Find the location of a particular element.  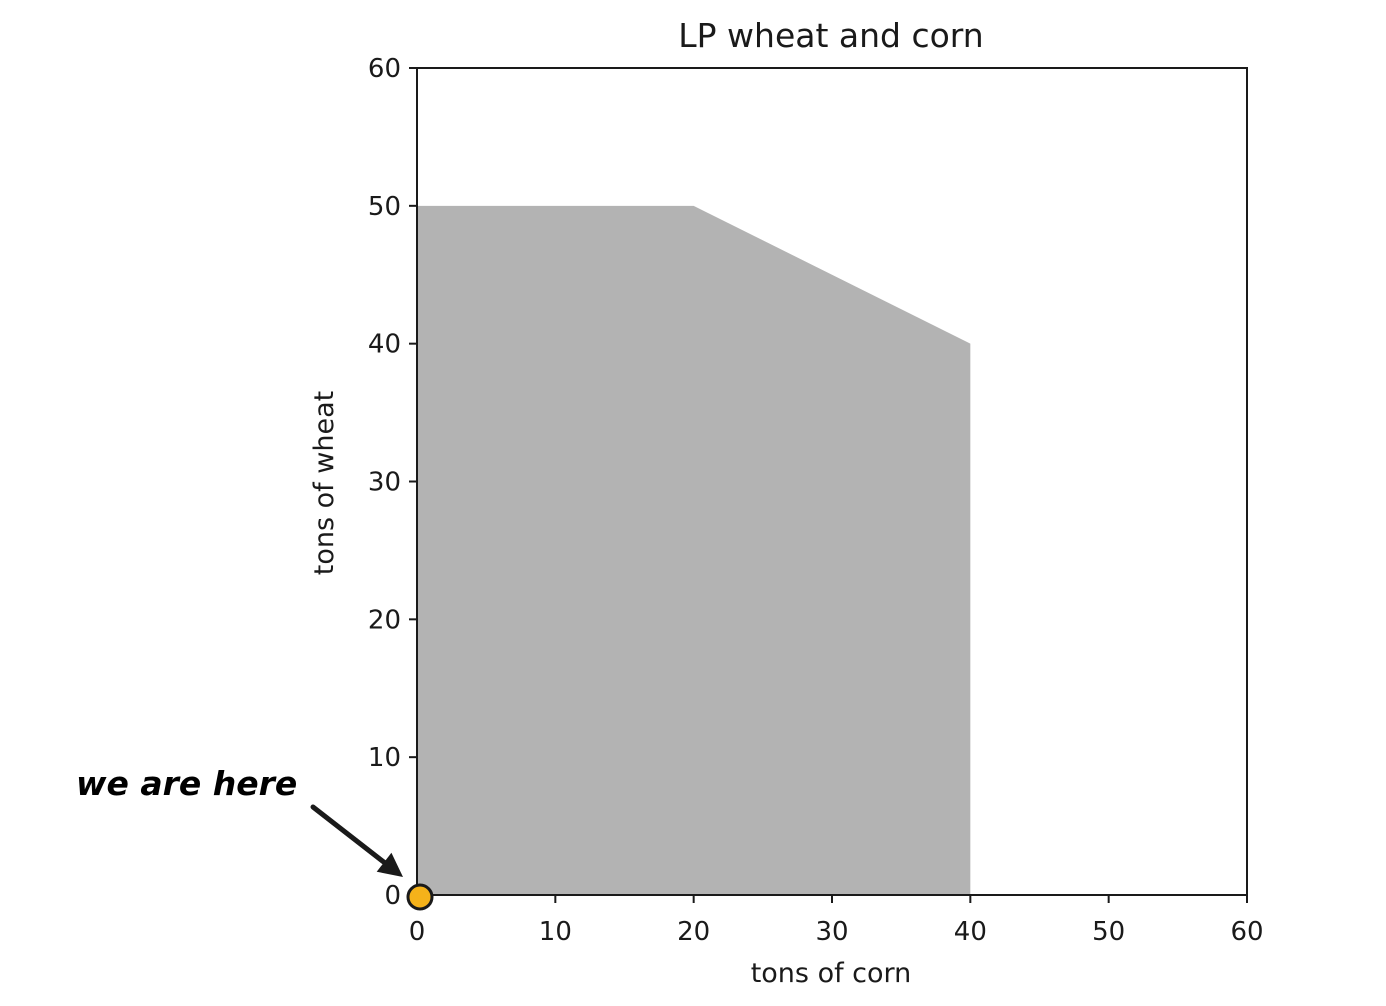

y-axis: 0 10 20 30 40 50 60 is located at coordinates (392, 482).